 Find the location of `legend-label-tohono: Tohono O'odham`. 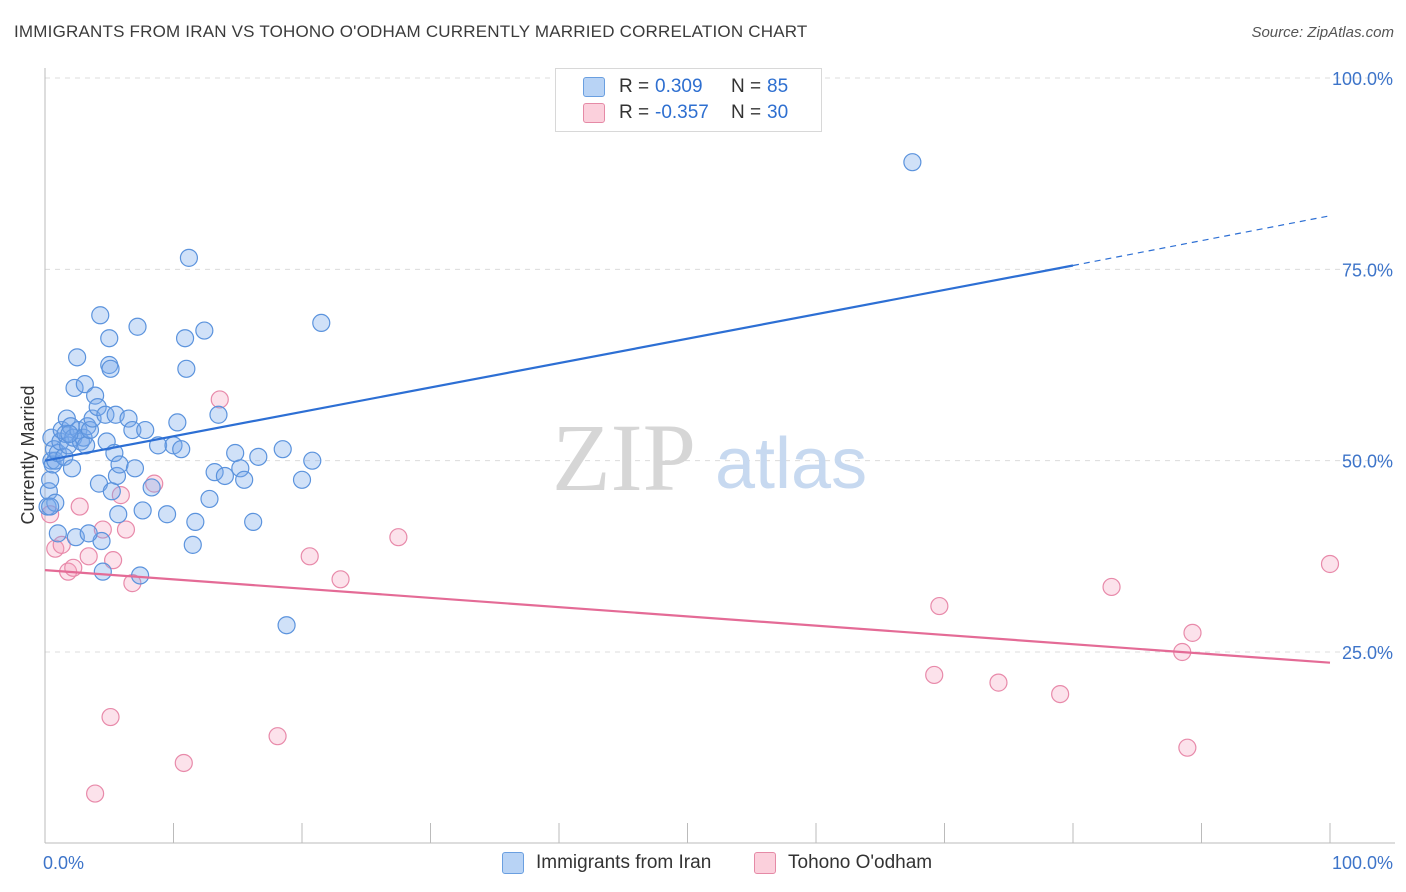

legend-label-tohono: Tohono O'odham is located at coordinates (860, 862).